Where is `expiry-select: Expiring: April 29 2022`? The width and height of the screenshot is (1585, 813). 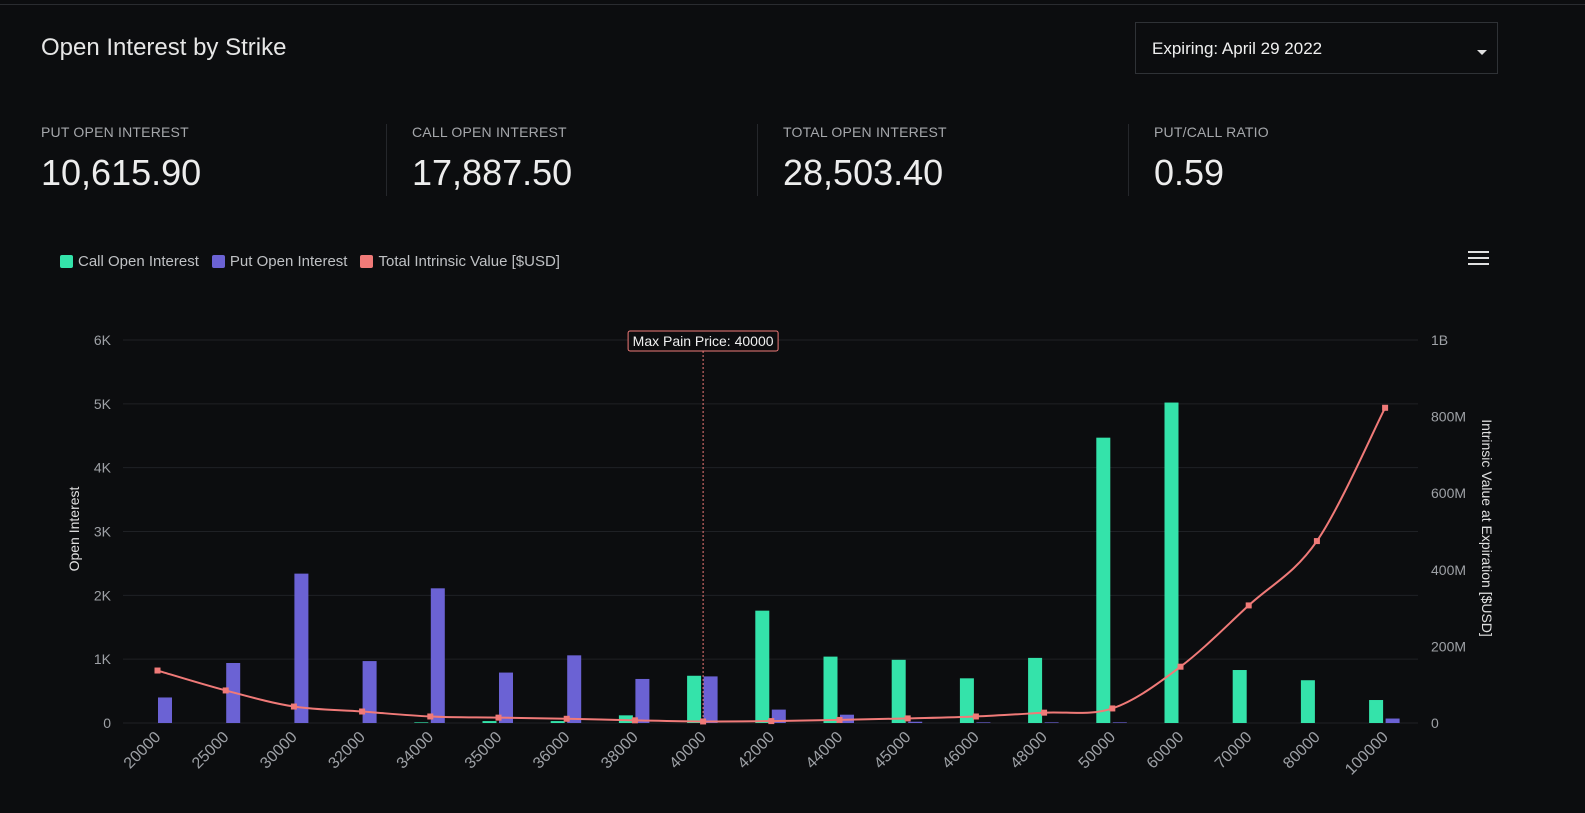
expiry-select: Expiring: April 29 2022 is located at coordinates (1316, 48).